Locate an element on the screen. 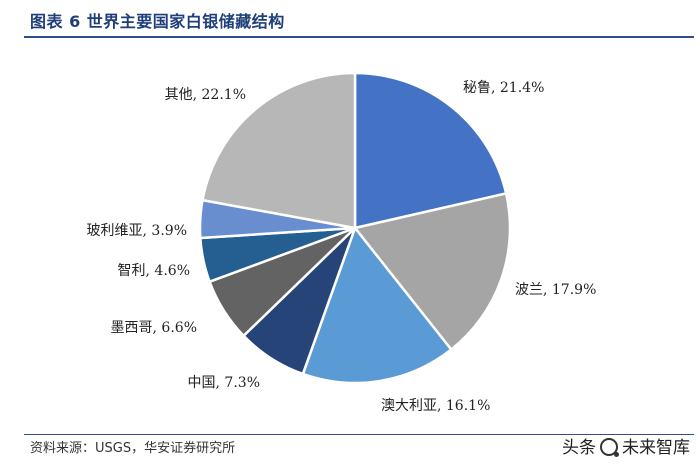 This screenshot has width=700, height=465. slice-label-4: 中国, 7.3% is located at coordinates (224, 383).